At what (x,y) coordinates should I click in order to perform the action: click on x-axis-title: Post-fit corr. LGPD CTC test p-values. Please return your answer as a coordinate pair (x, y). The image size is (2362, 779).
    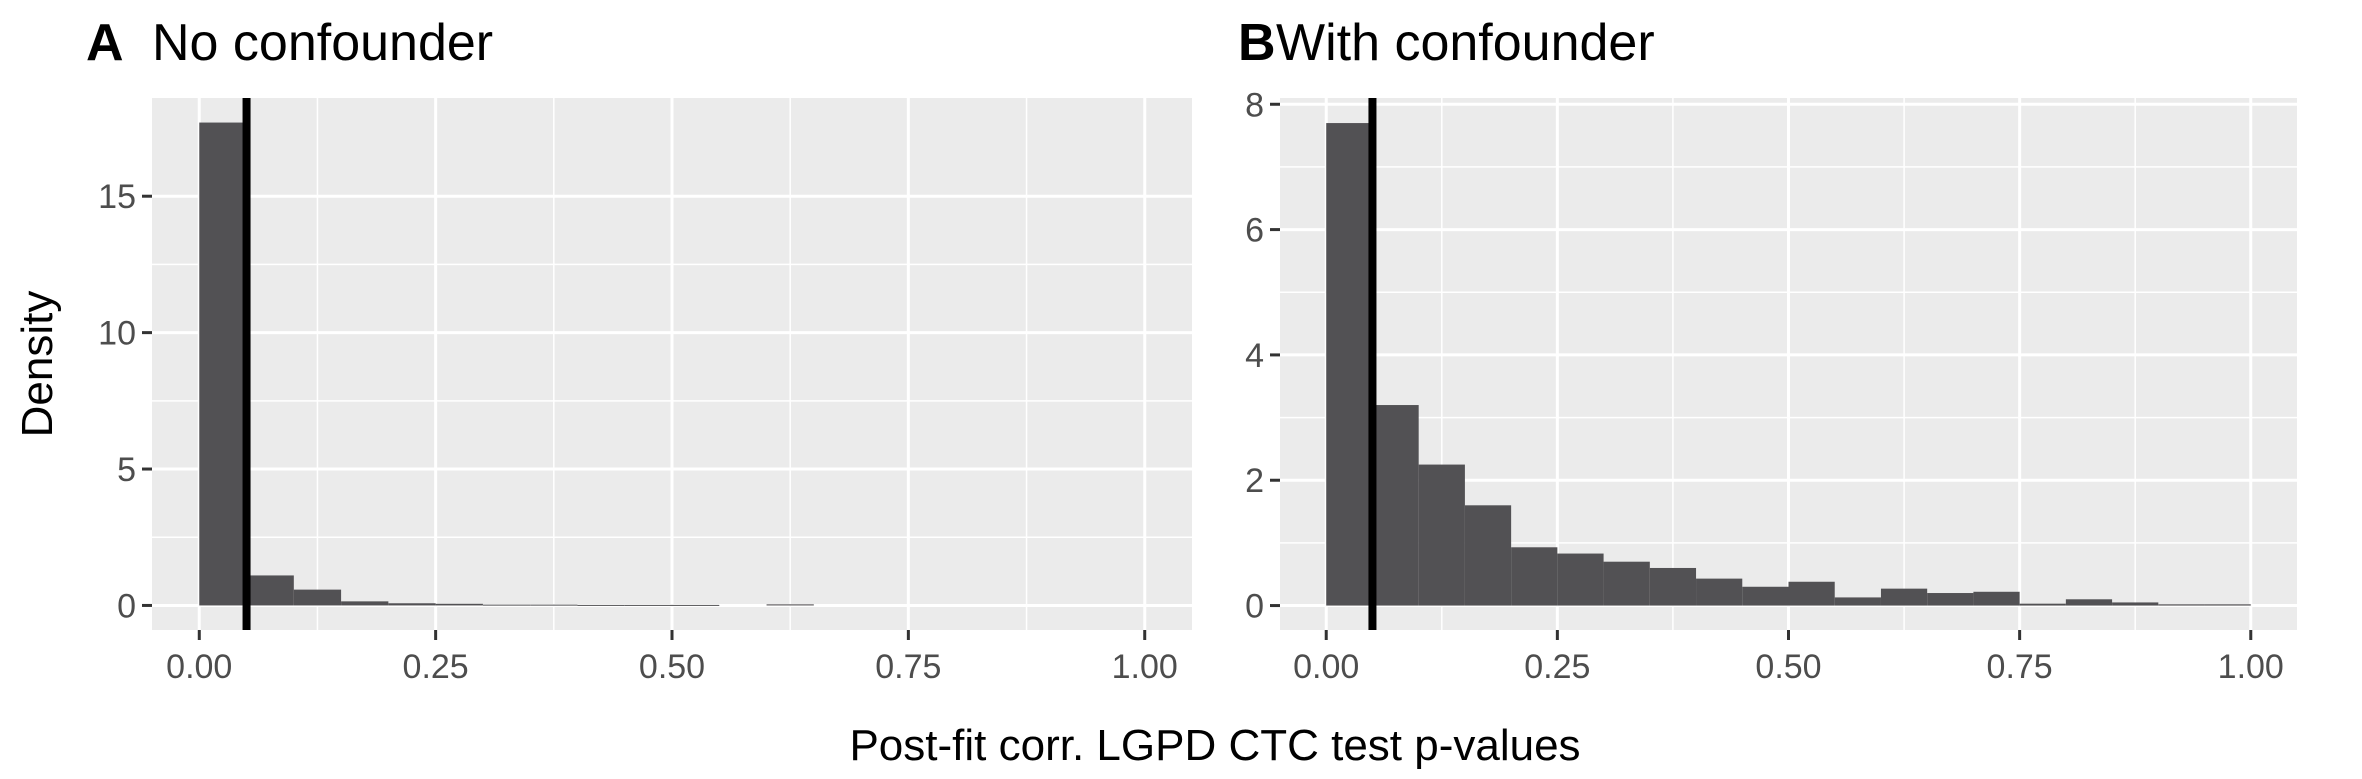
    Looking at the image, I should click on (1214, 745).